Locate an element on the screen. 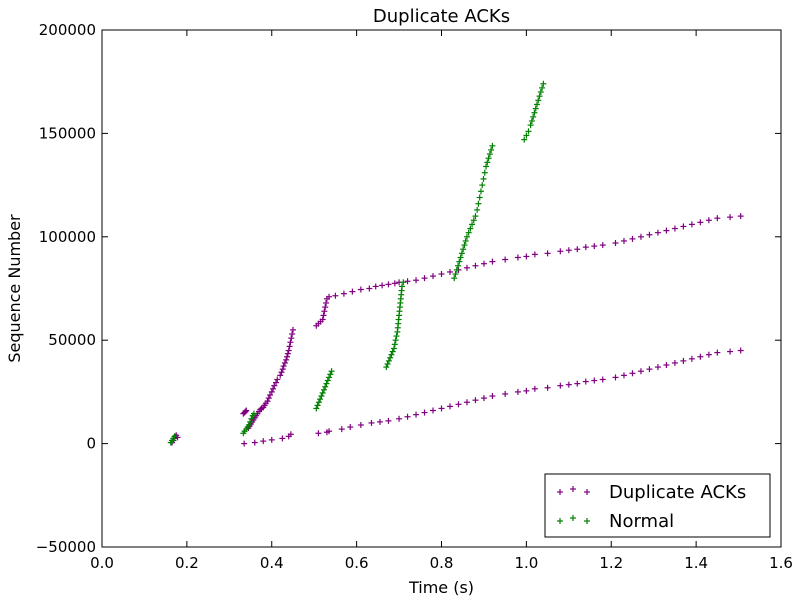 The image size is (800, 600). y-tick-label: 200000 is located at coordinates (67, 30).